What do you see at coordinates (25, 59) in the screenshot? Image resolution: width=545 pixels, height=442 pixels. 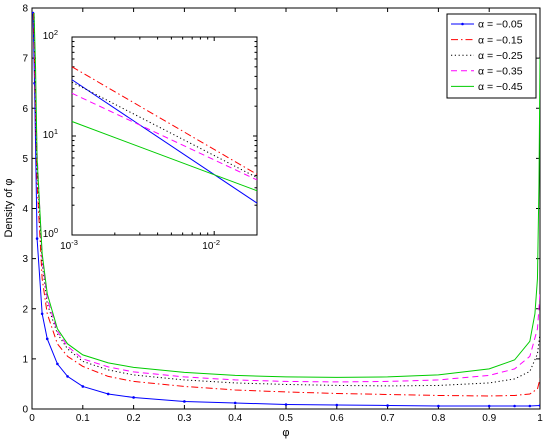 I see `y-tick-label: 7` at bounding box center [25, 59].